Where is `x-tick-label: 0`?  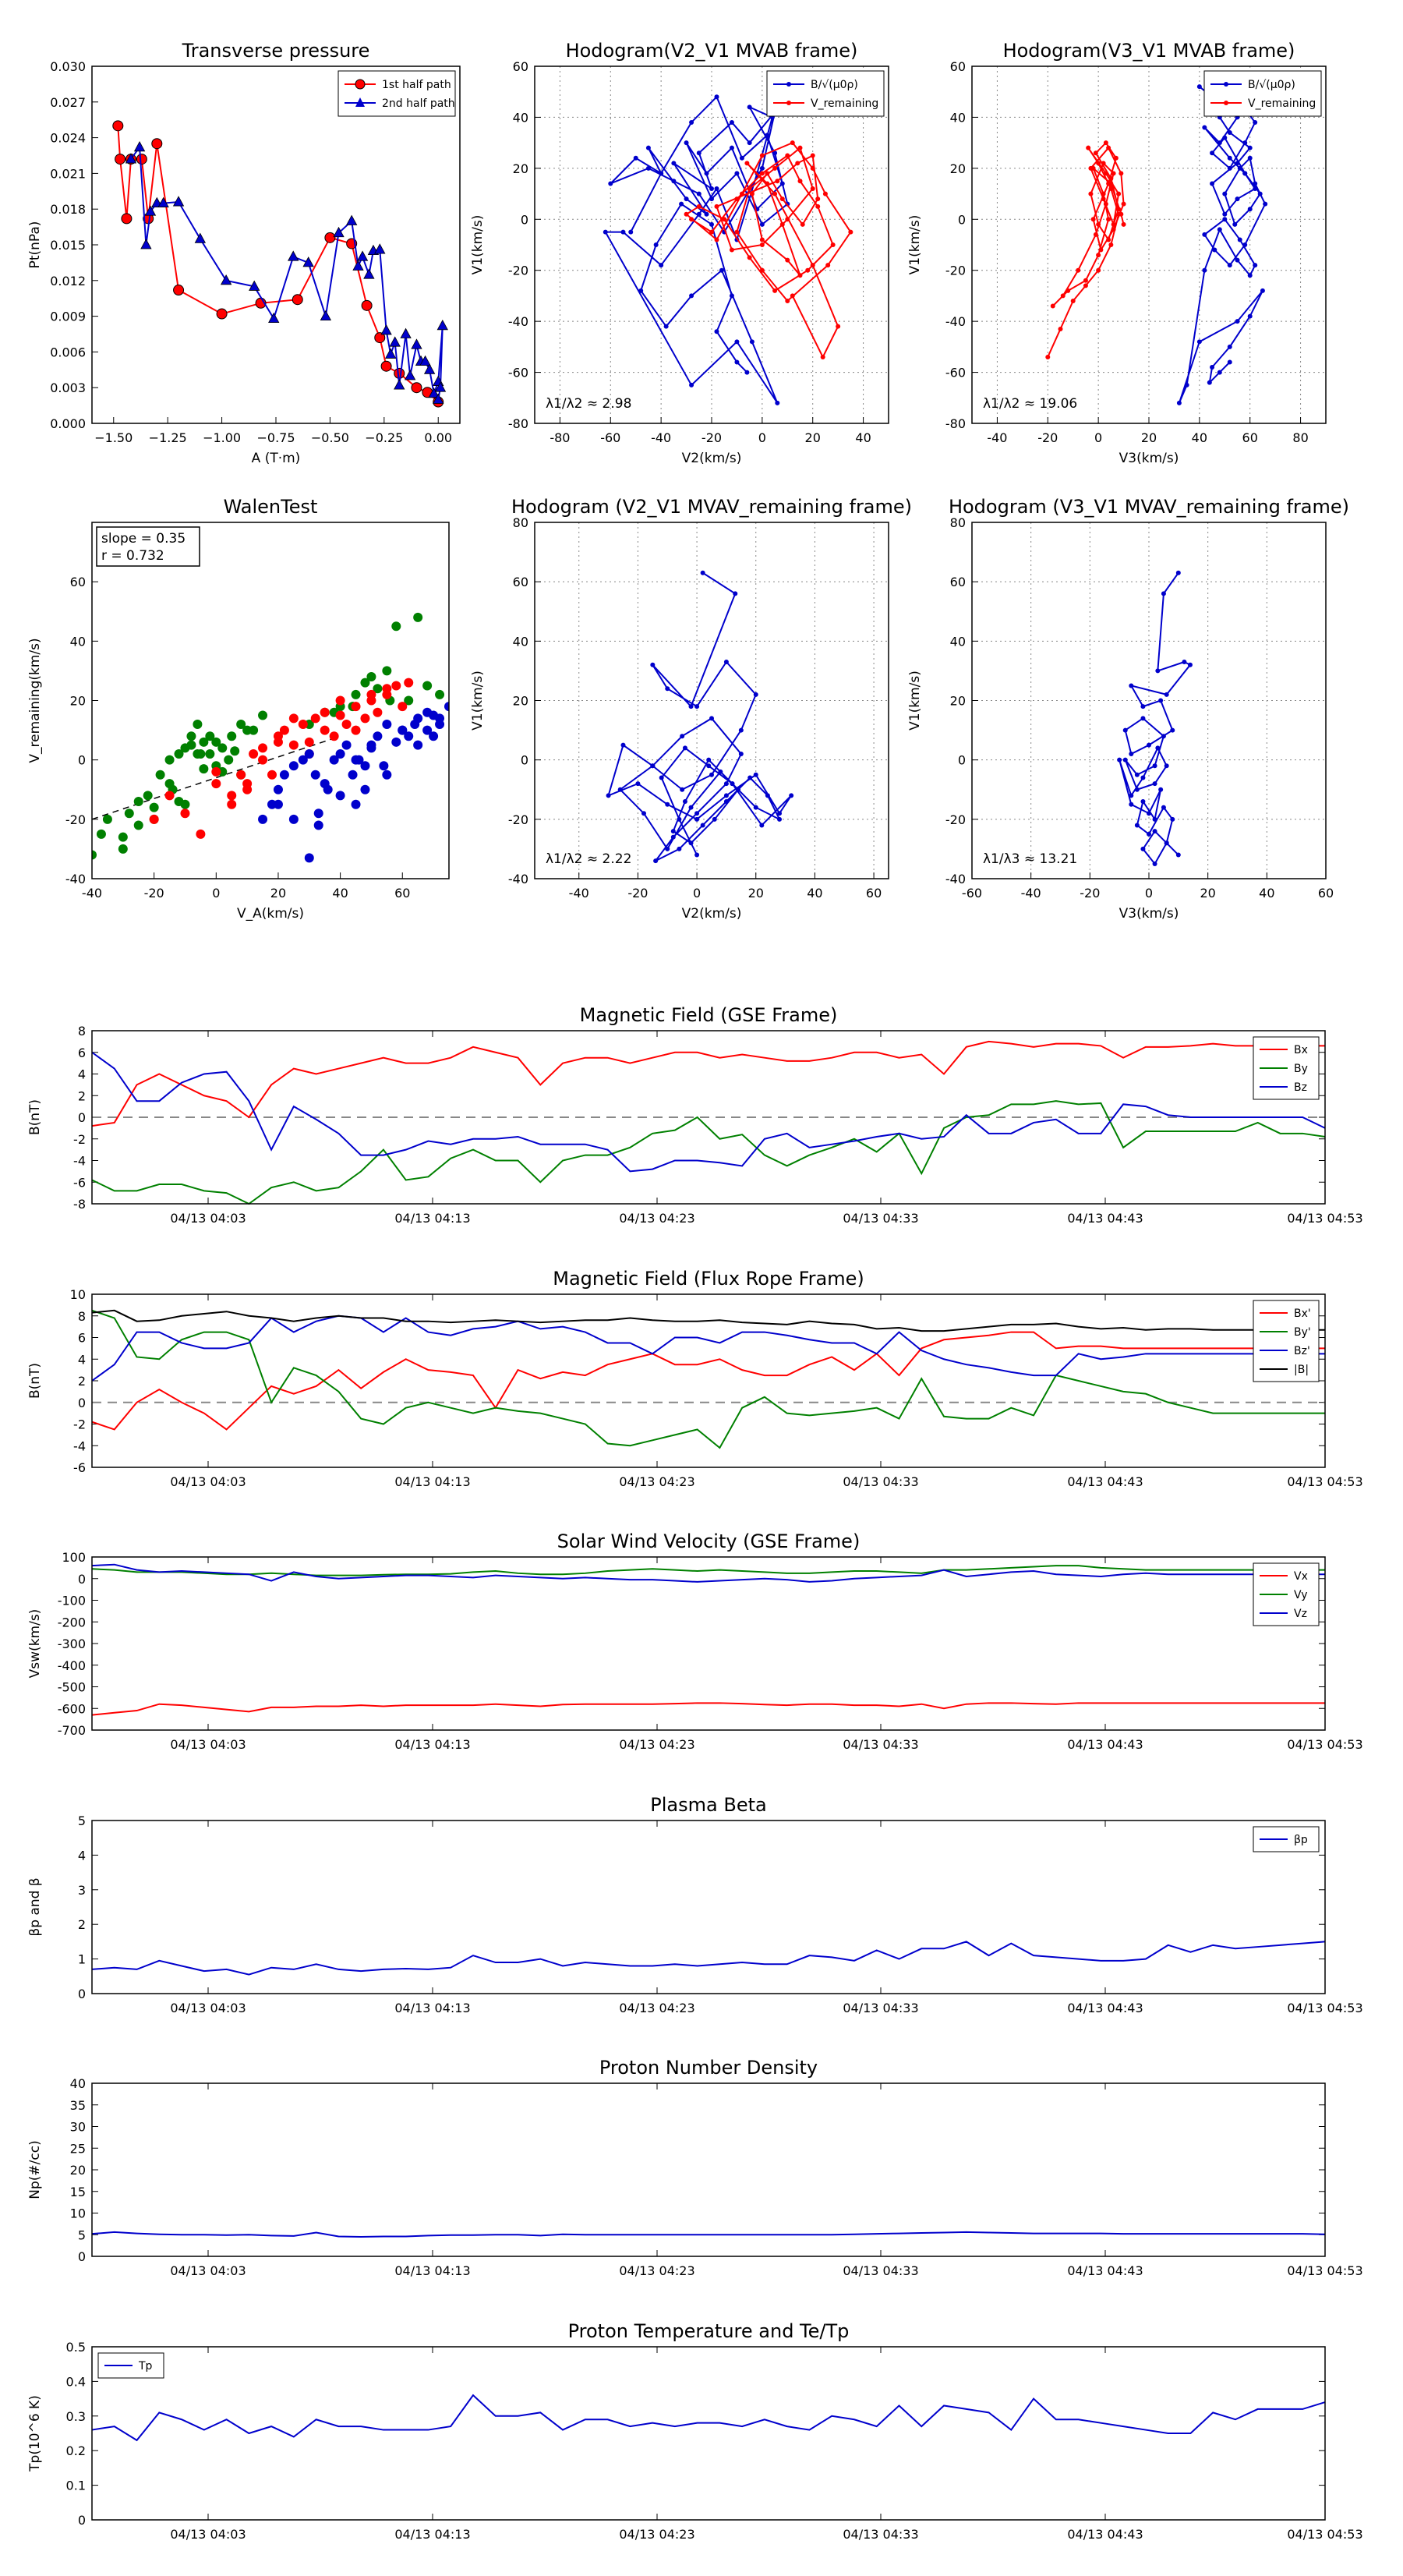
x-tick-label: 0 is located at coordinates (697, 893).